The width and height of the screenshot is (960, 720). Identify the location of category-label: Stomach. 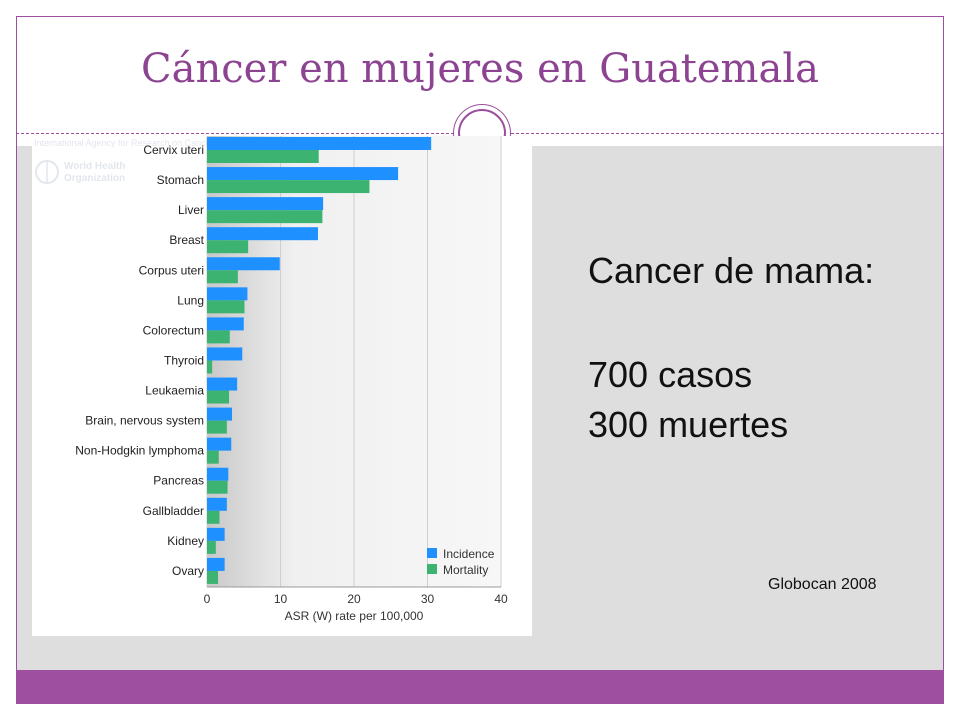
(180, 180).